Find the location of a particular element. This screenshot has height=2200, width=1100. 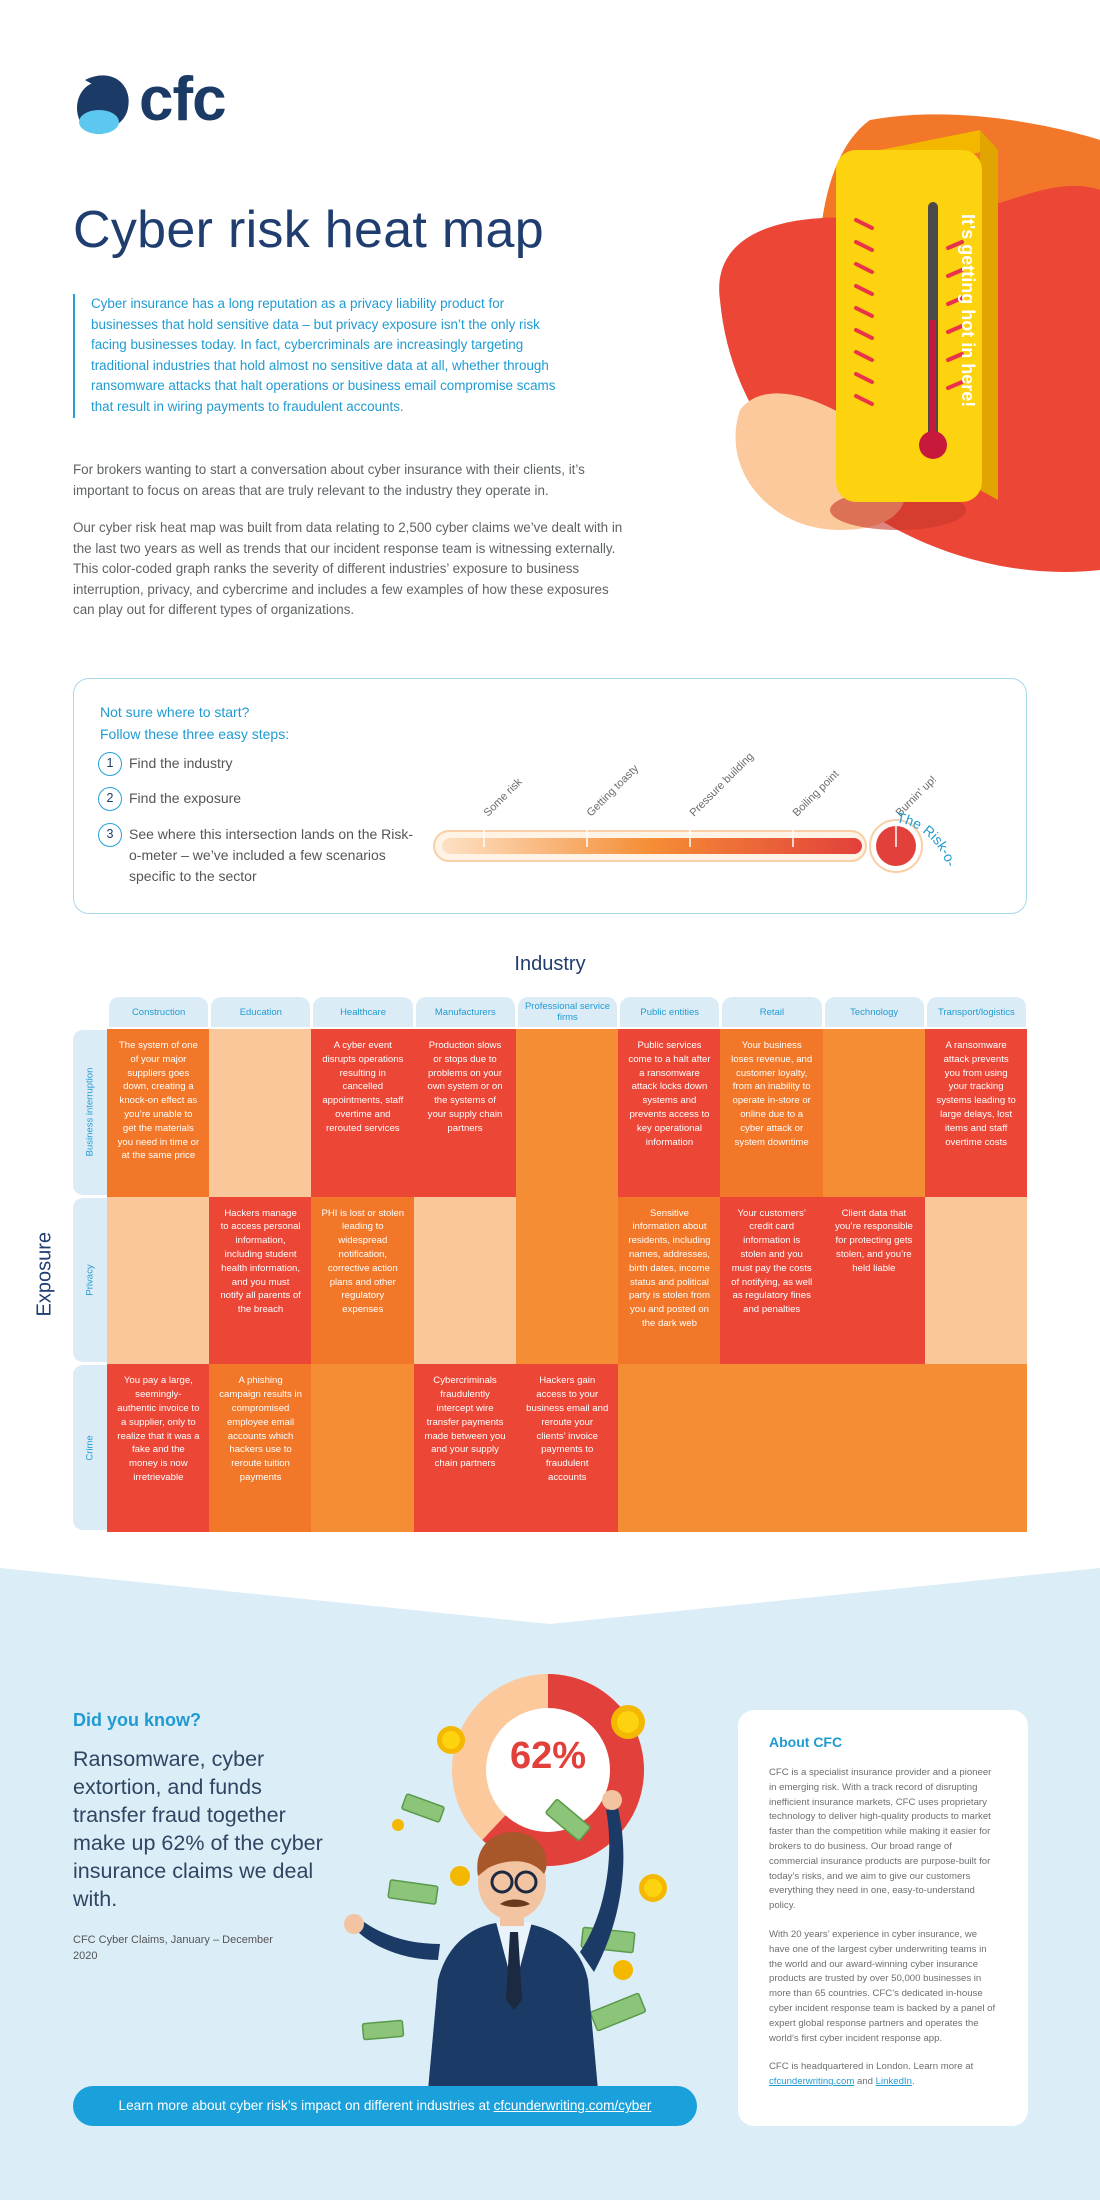

businessman-figure is located at coordinates (484, 1940).